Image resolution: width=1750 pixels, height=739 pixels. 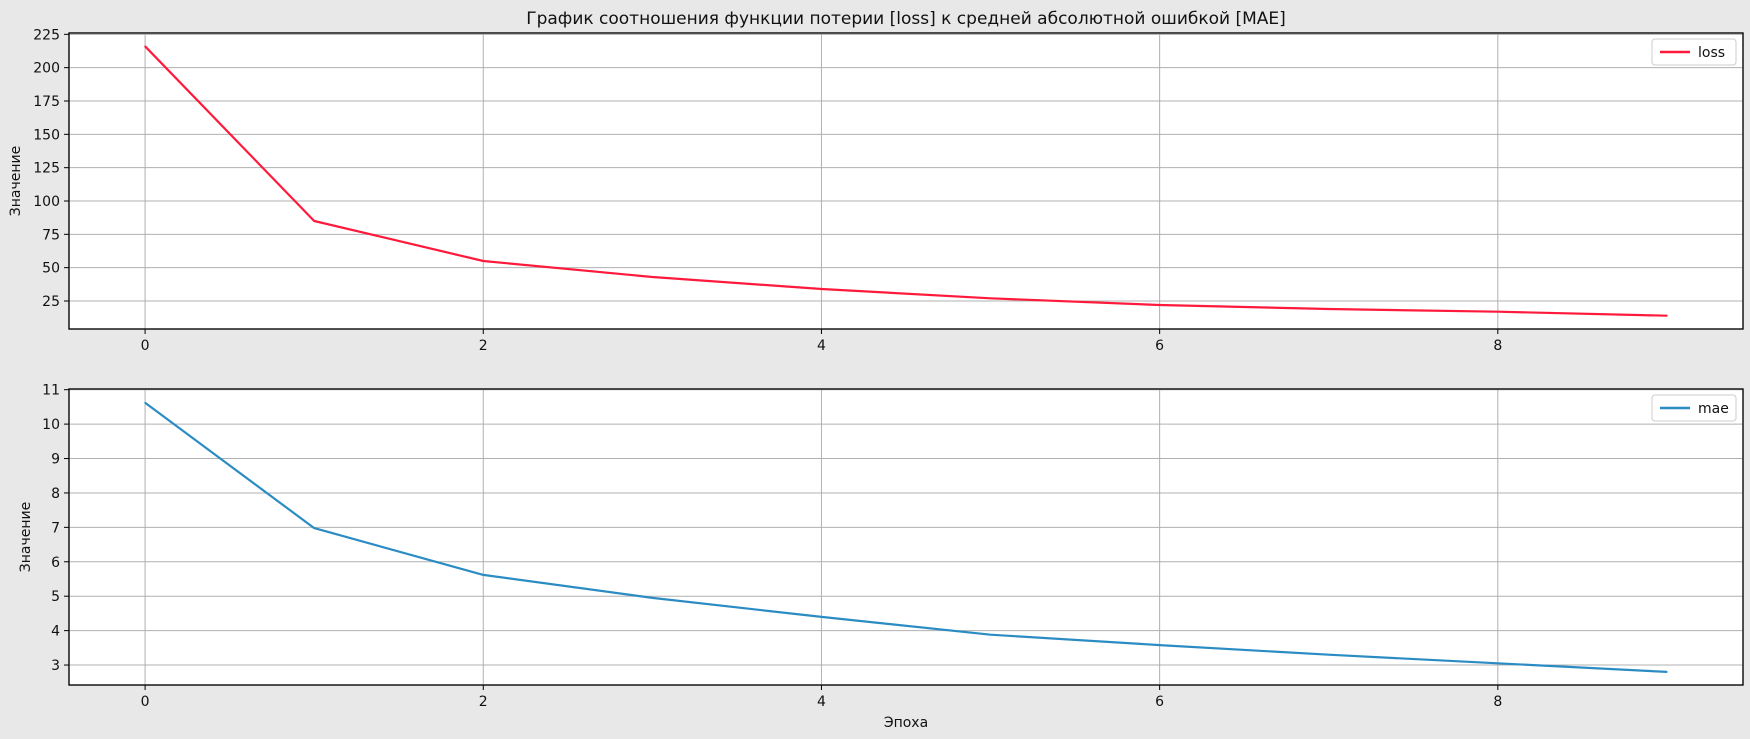 I want to click on legend-label: loss, so click(x=1711, y=53).